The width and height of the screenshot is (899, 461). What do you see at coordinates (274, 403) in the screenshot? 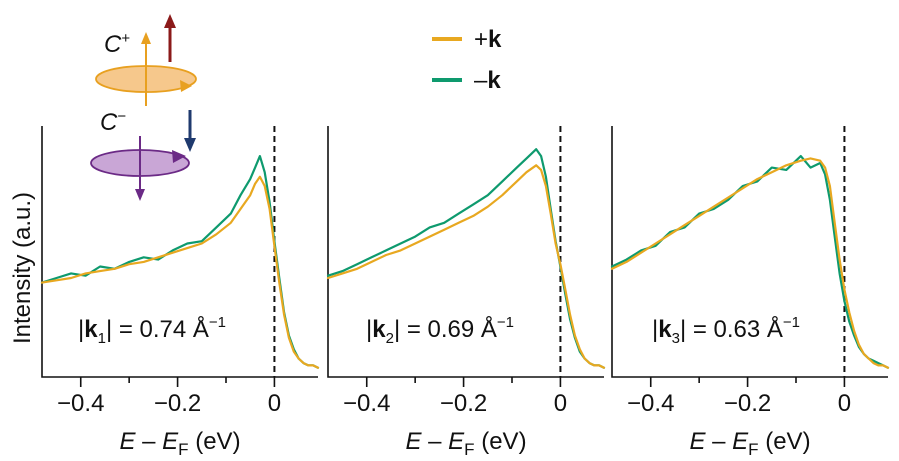
I see `panel-1-tick-label: 0` at bounding box center [274, 403].